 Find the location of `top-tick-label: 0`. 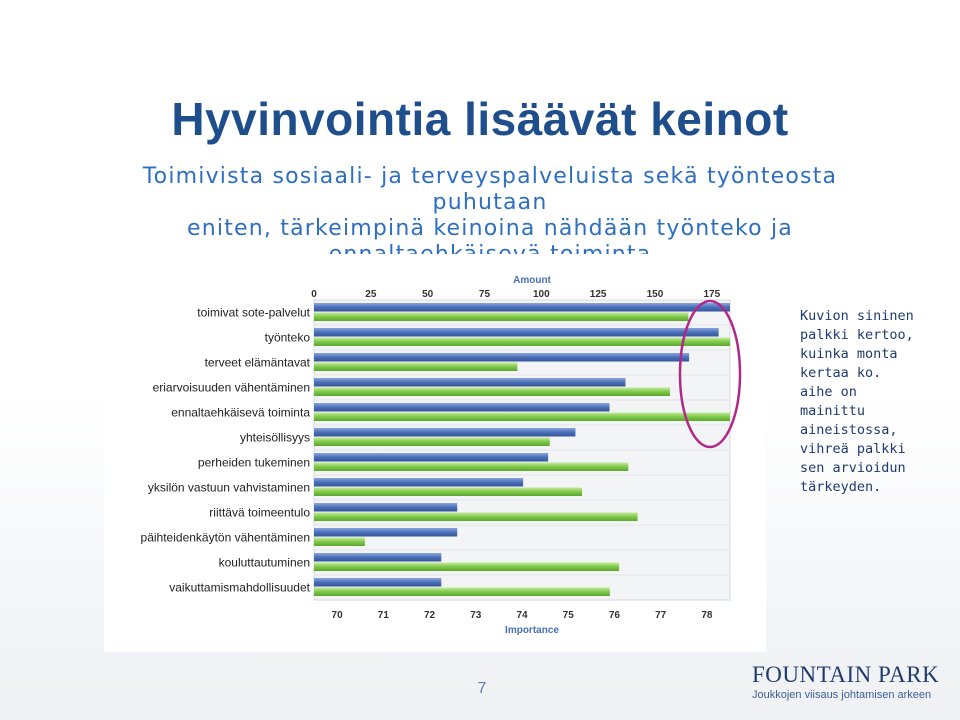

top-tick-label: 0 is located at coordinates (314, 294).